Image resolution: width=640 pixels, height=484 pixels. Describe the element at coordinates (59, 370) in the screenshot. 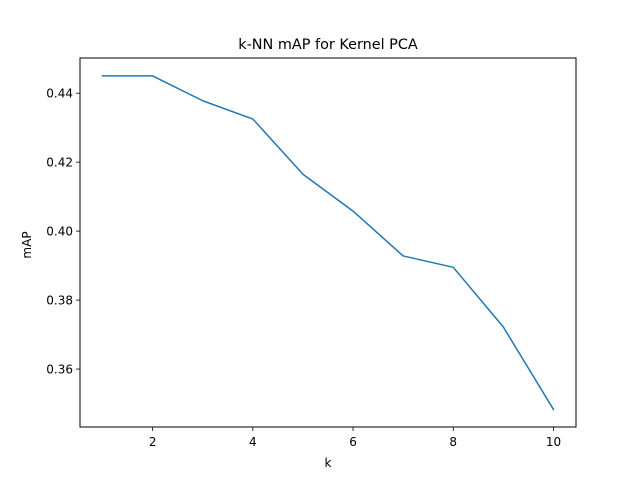

I see `y-tick-label: 0.36` at that location.